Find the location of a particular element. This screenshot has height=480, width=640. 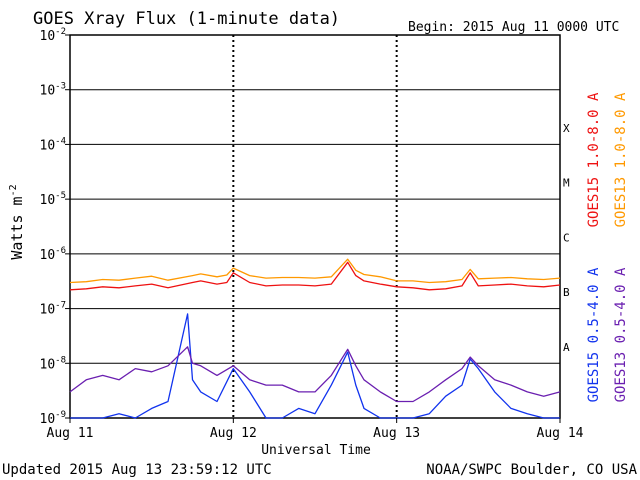

x-tick-label: Aug 11 is located at coordinates (70, 433).